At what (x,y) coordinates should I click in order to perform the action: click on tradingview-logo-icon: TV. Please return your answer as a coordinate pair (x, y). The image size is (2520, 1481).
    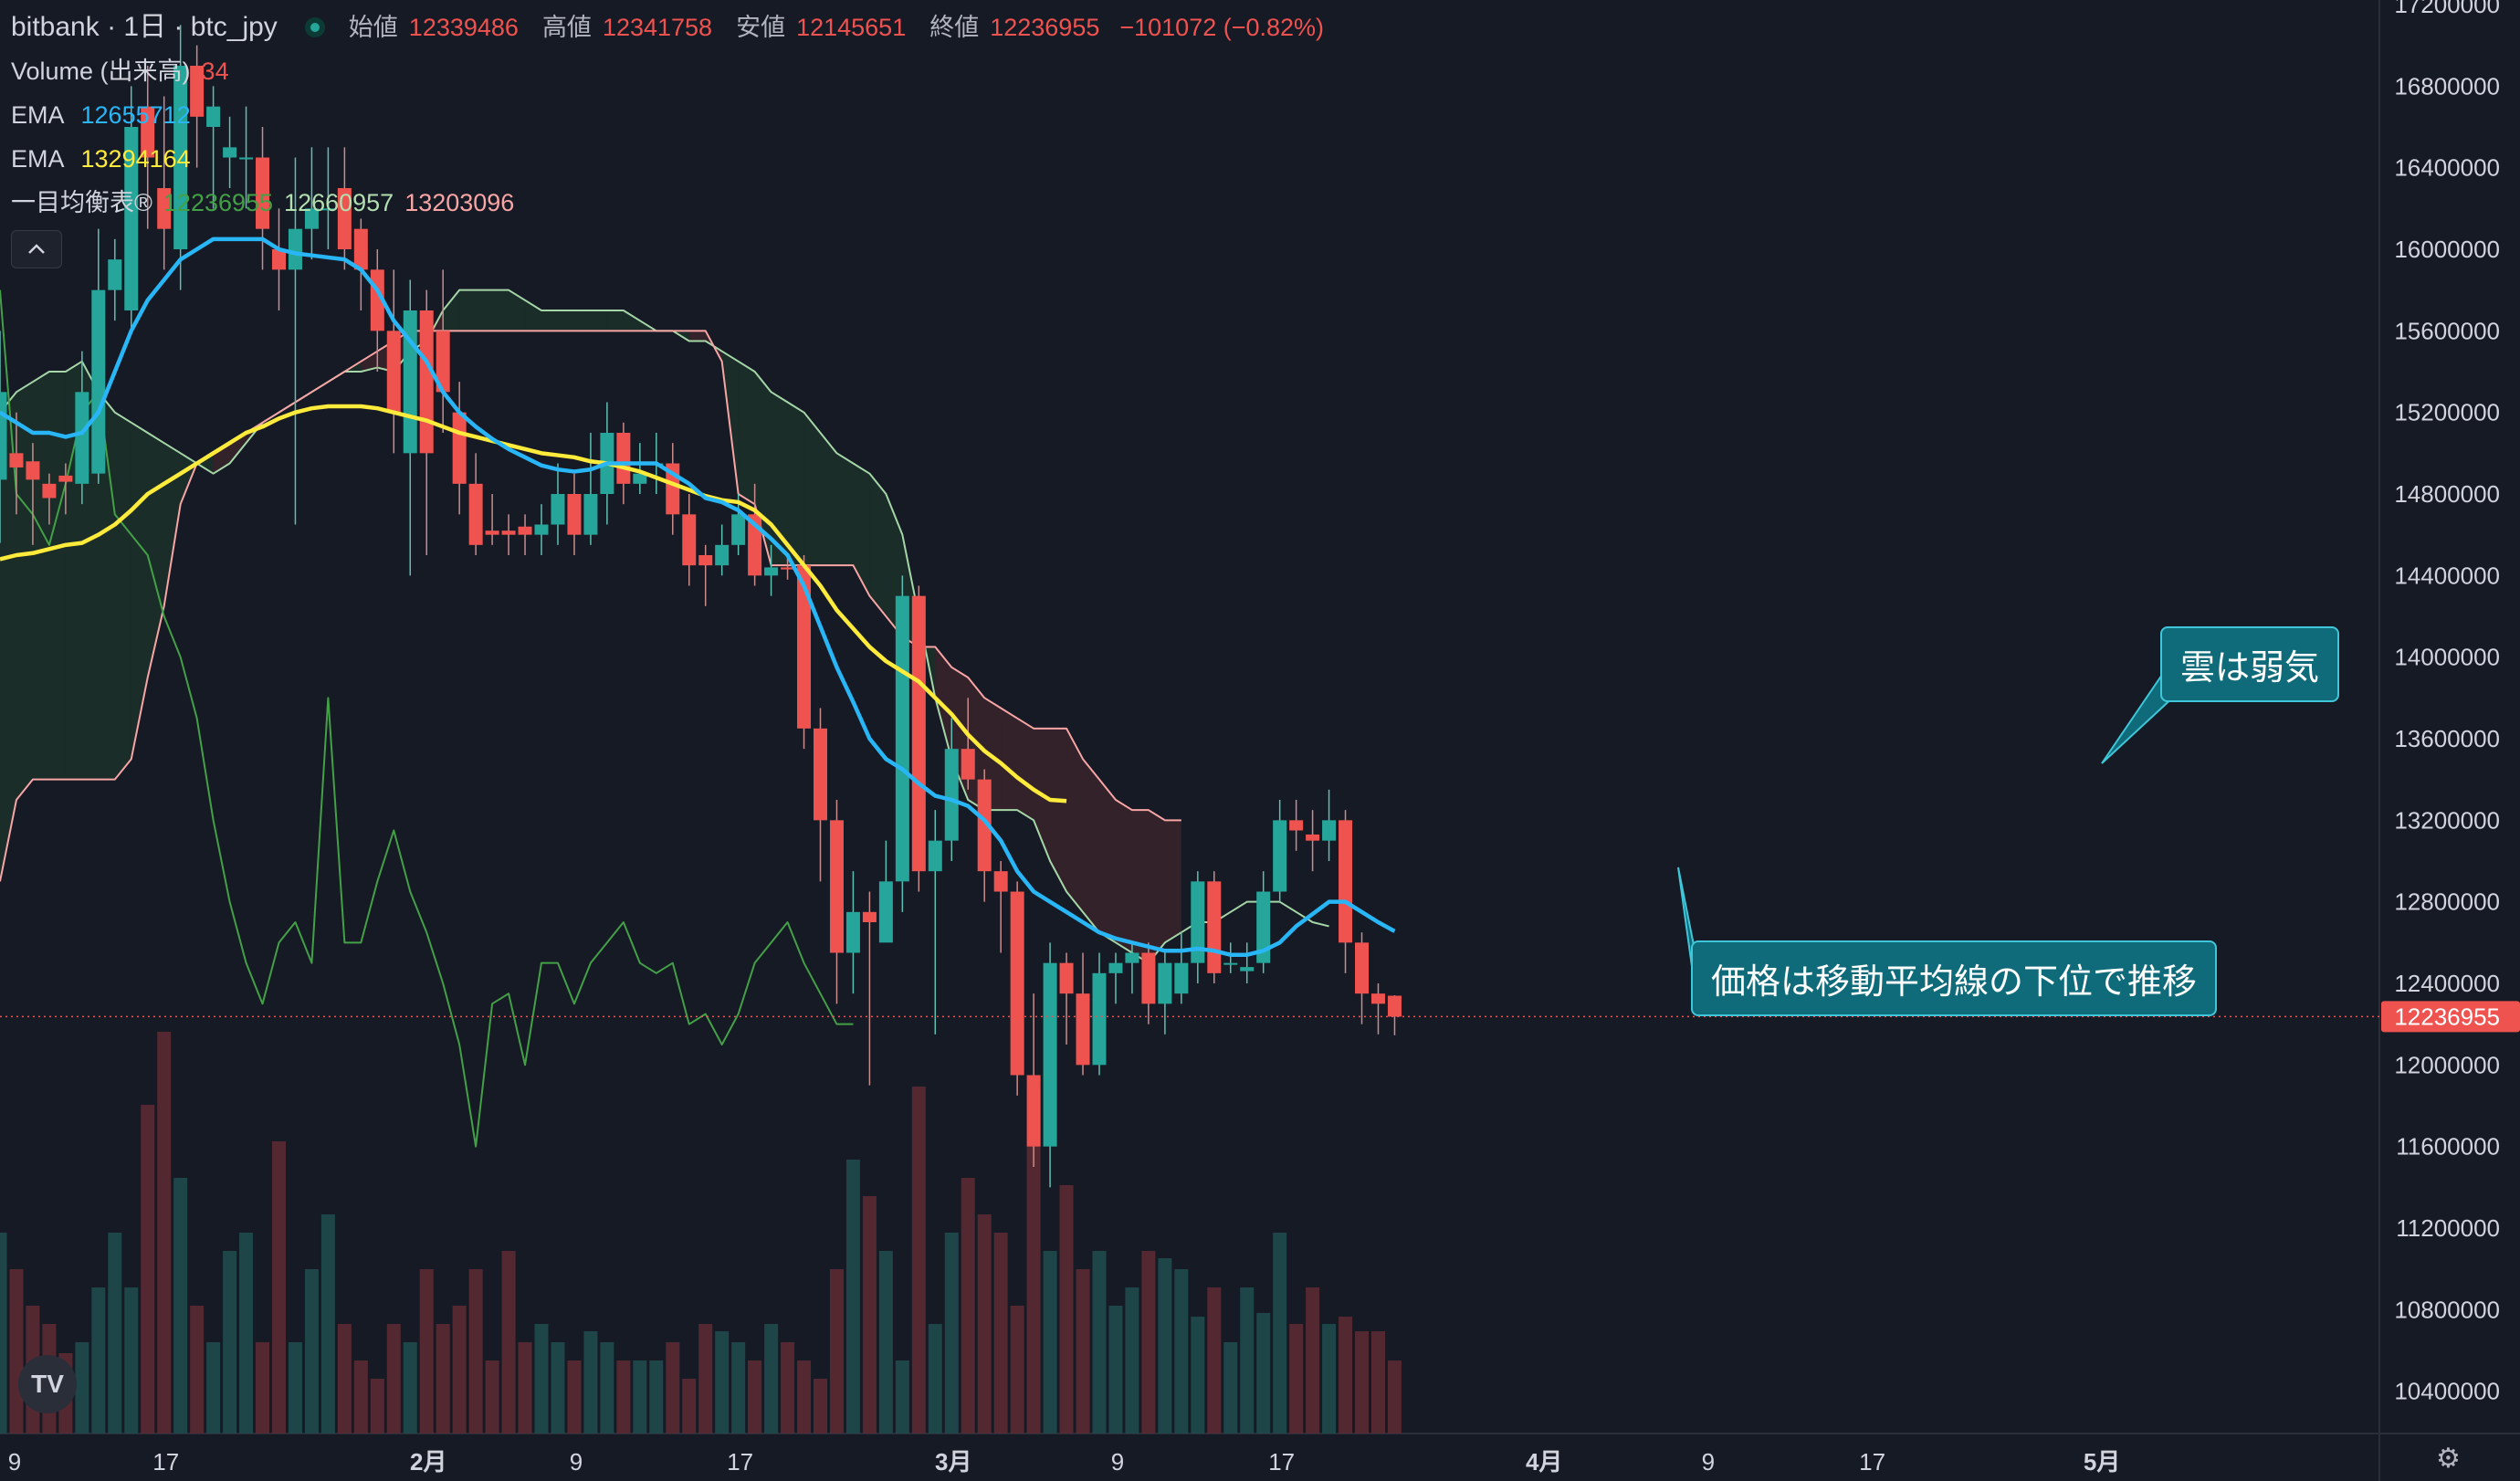
    Looking at the image, I should click on (47, 1384).